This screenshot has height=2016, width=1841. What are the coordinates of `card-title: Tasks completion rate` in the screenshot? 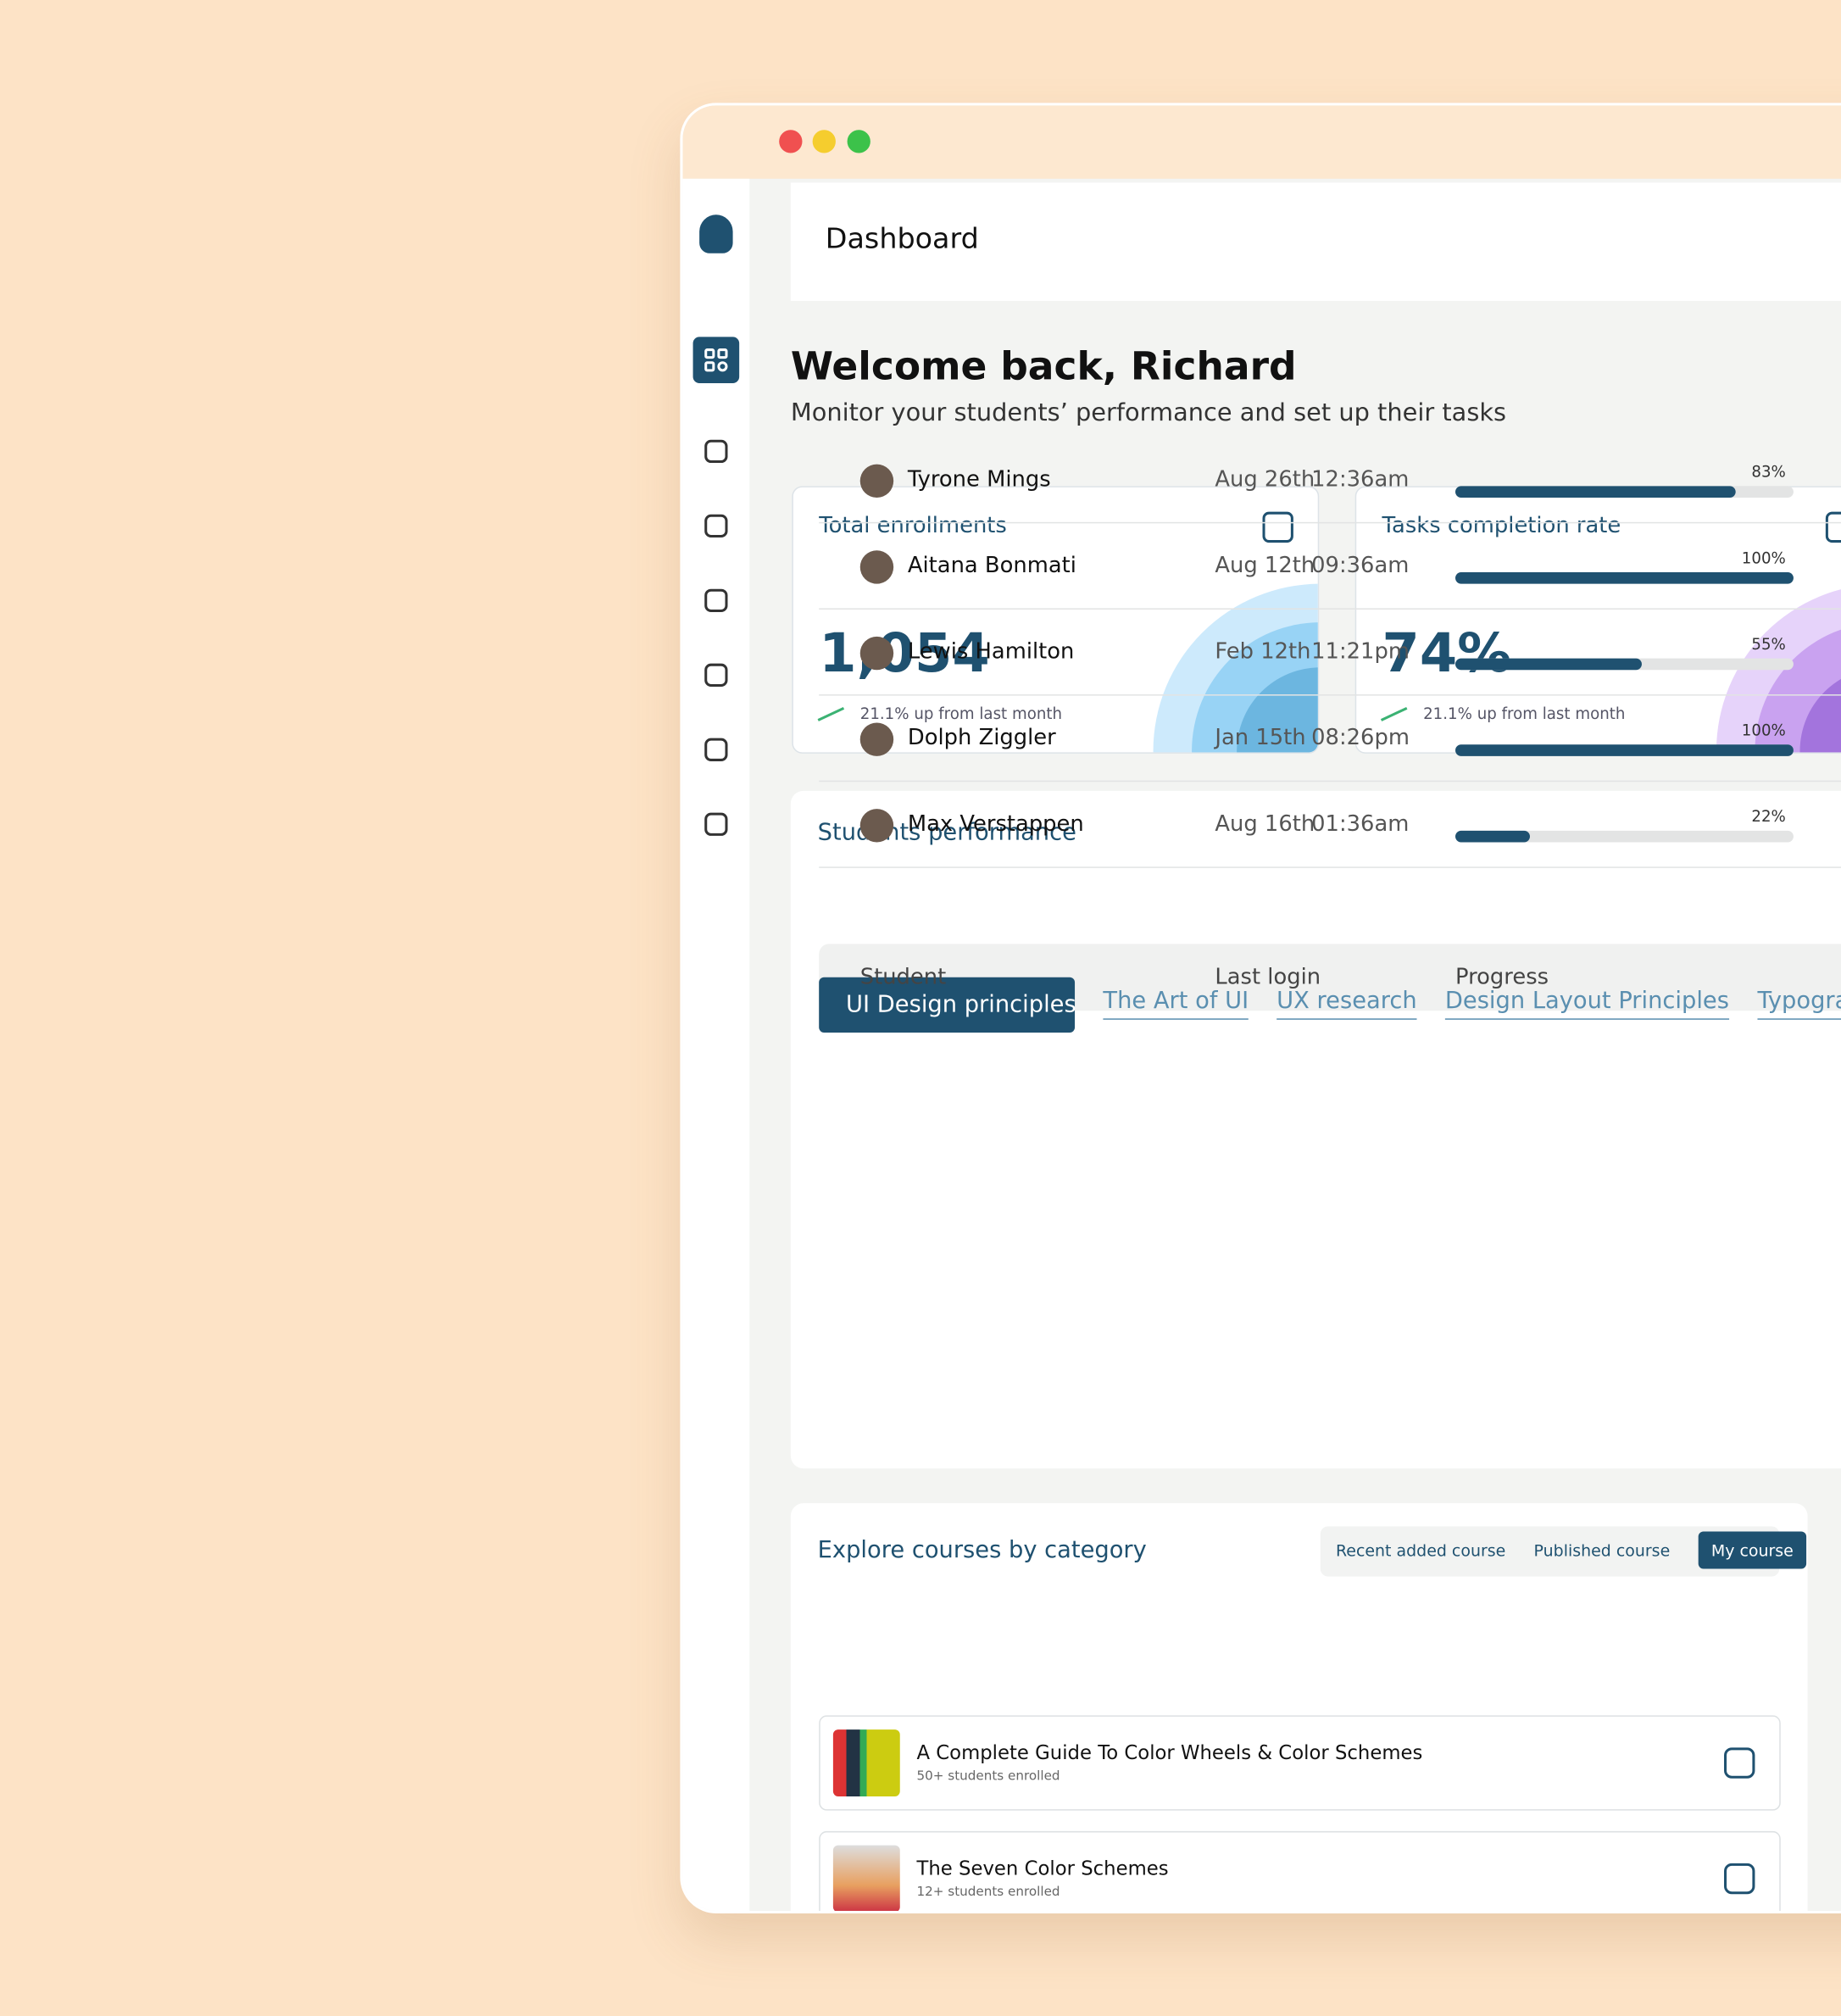 It's located at (1501, 526).